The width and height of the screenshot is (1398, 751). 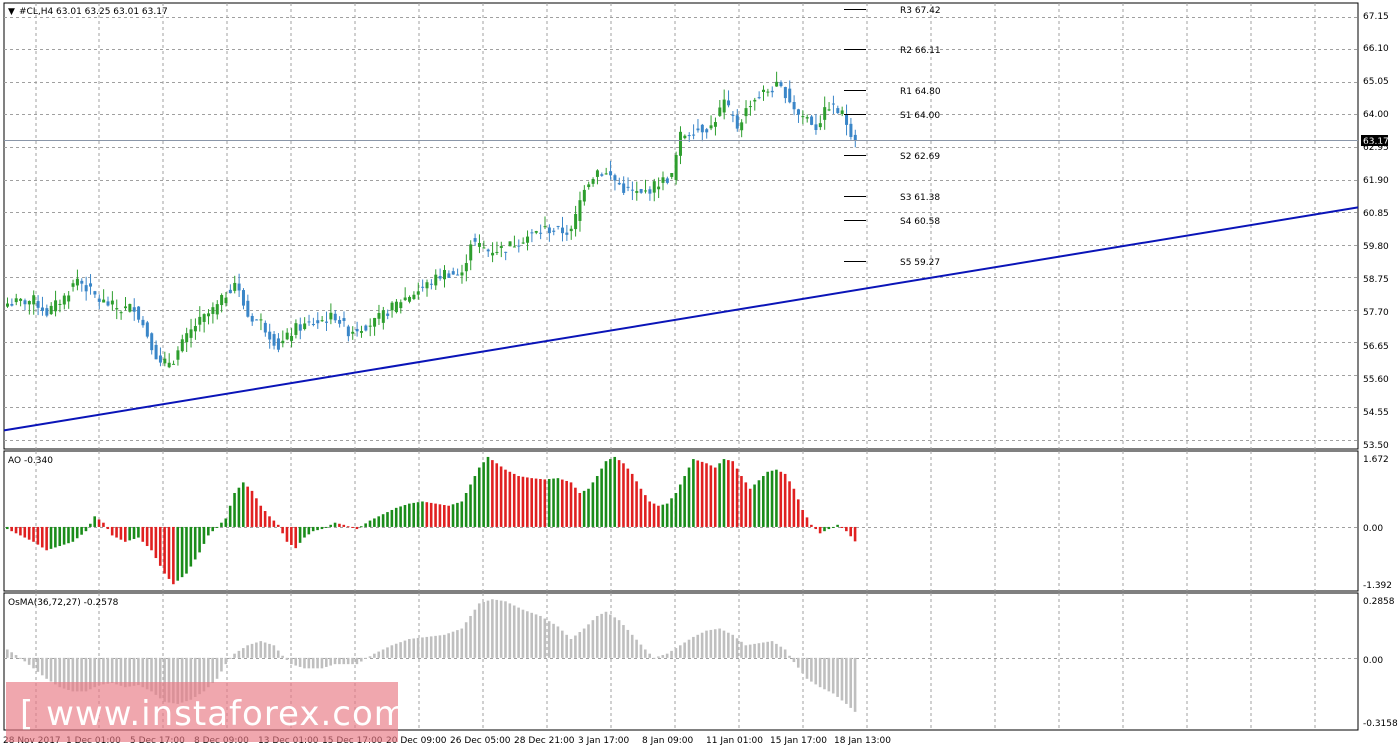 What do you see at coordinates (920, 263) in the screenshot?
I see `pivot-label-s5: S5 59.27` at bounding box center [920, 263].